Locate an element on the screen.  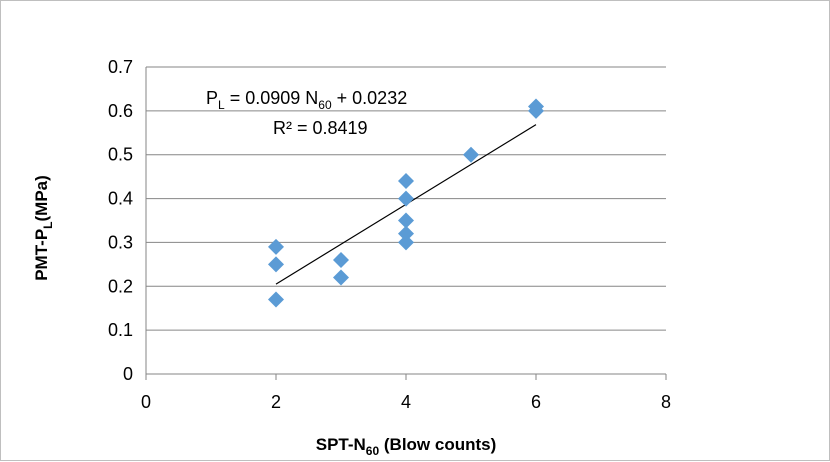
y-tick-label: 0.5 is located at coordinates (120, 155).